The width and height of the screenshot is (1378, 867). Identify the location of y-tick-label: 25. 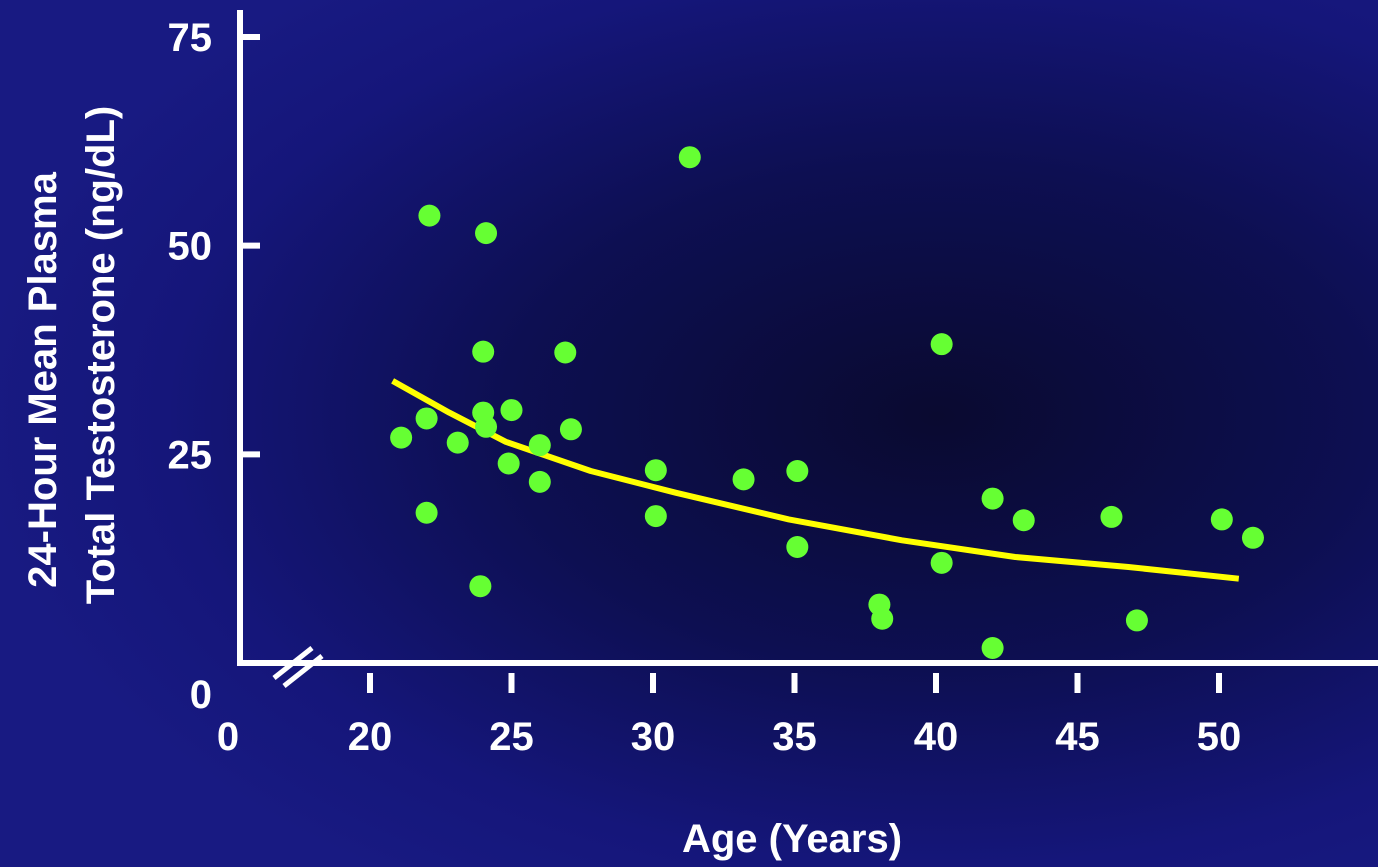
(190, 455).